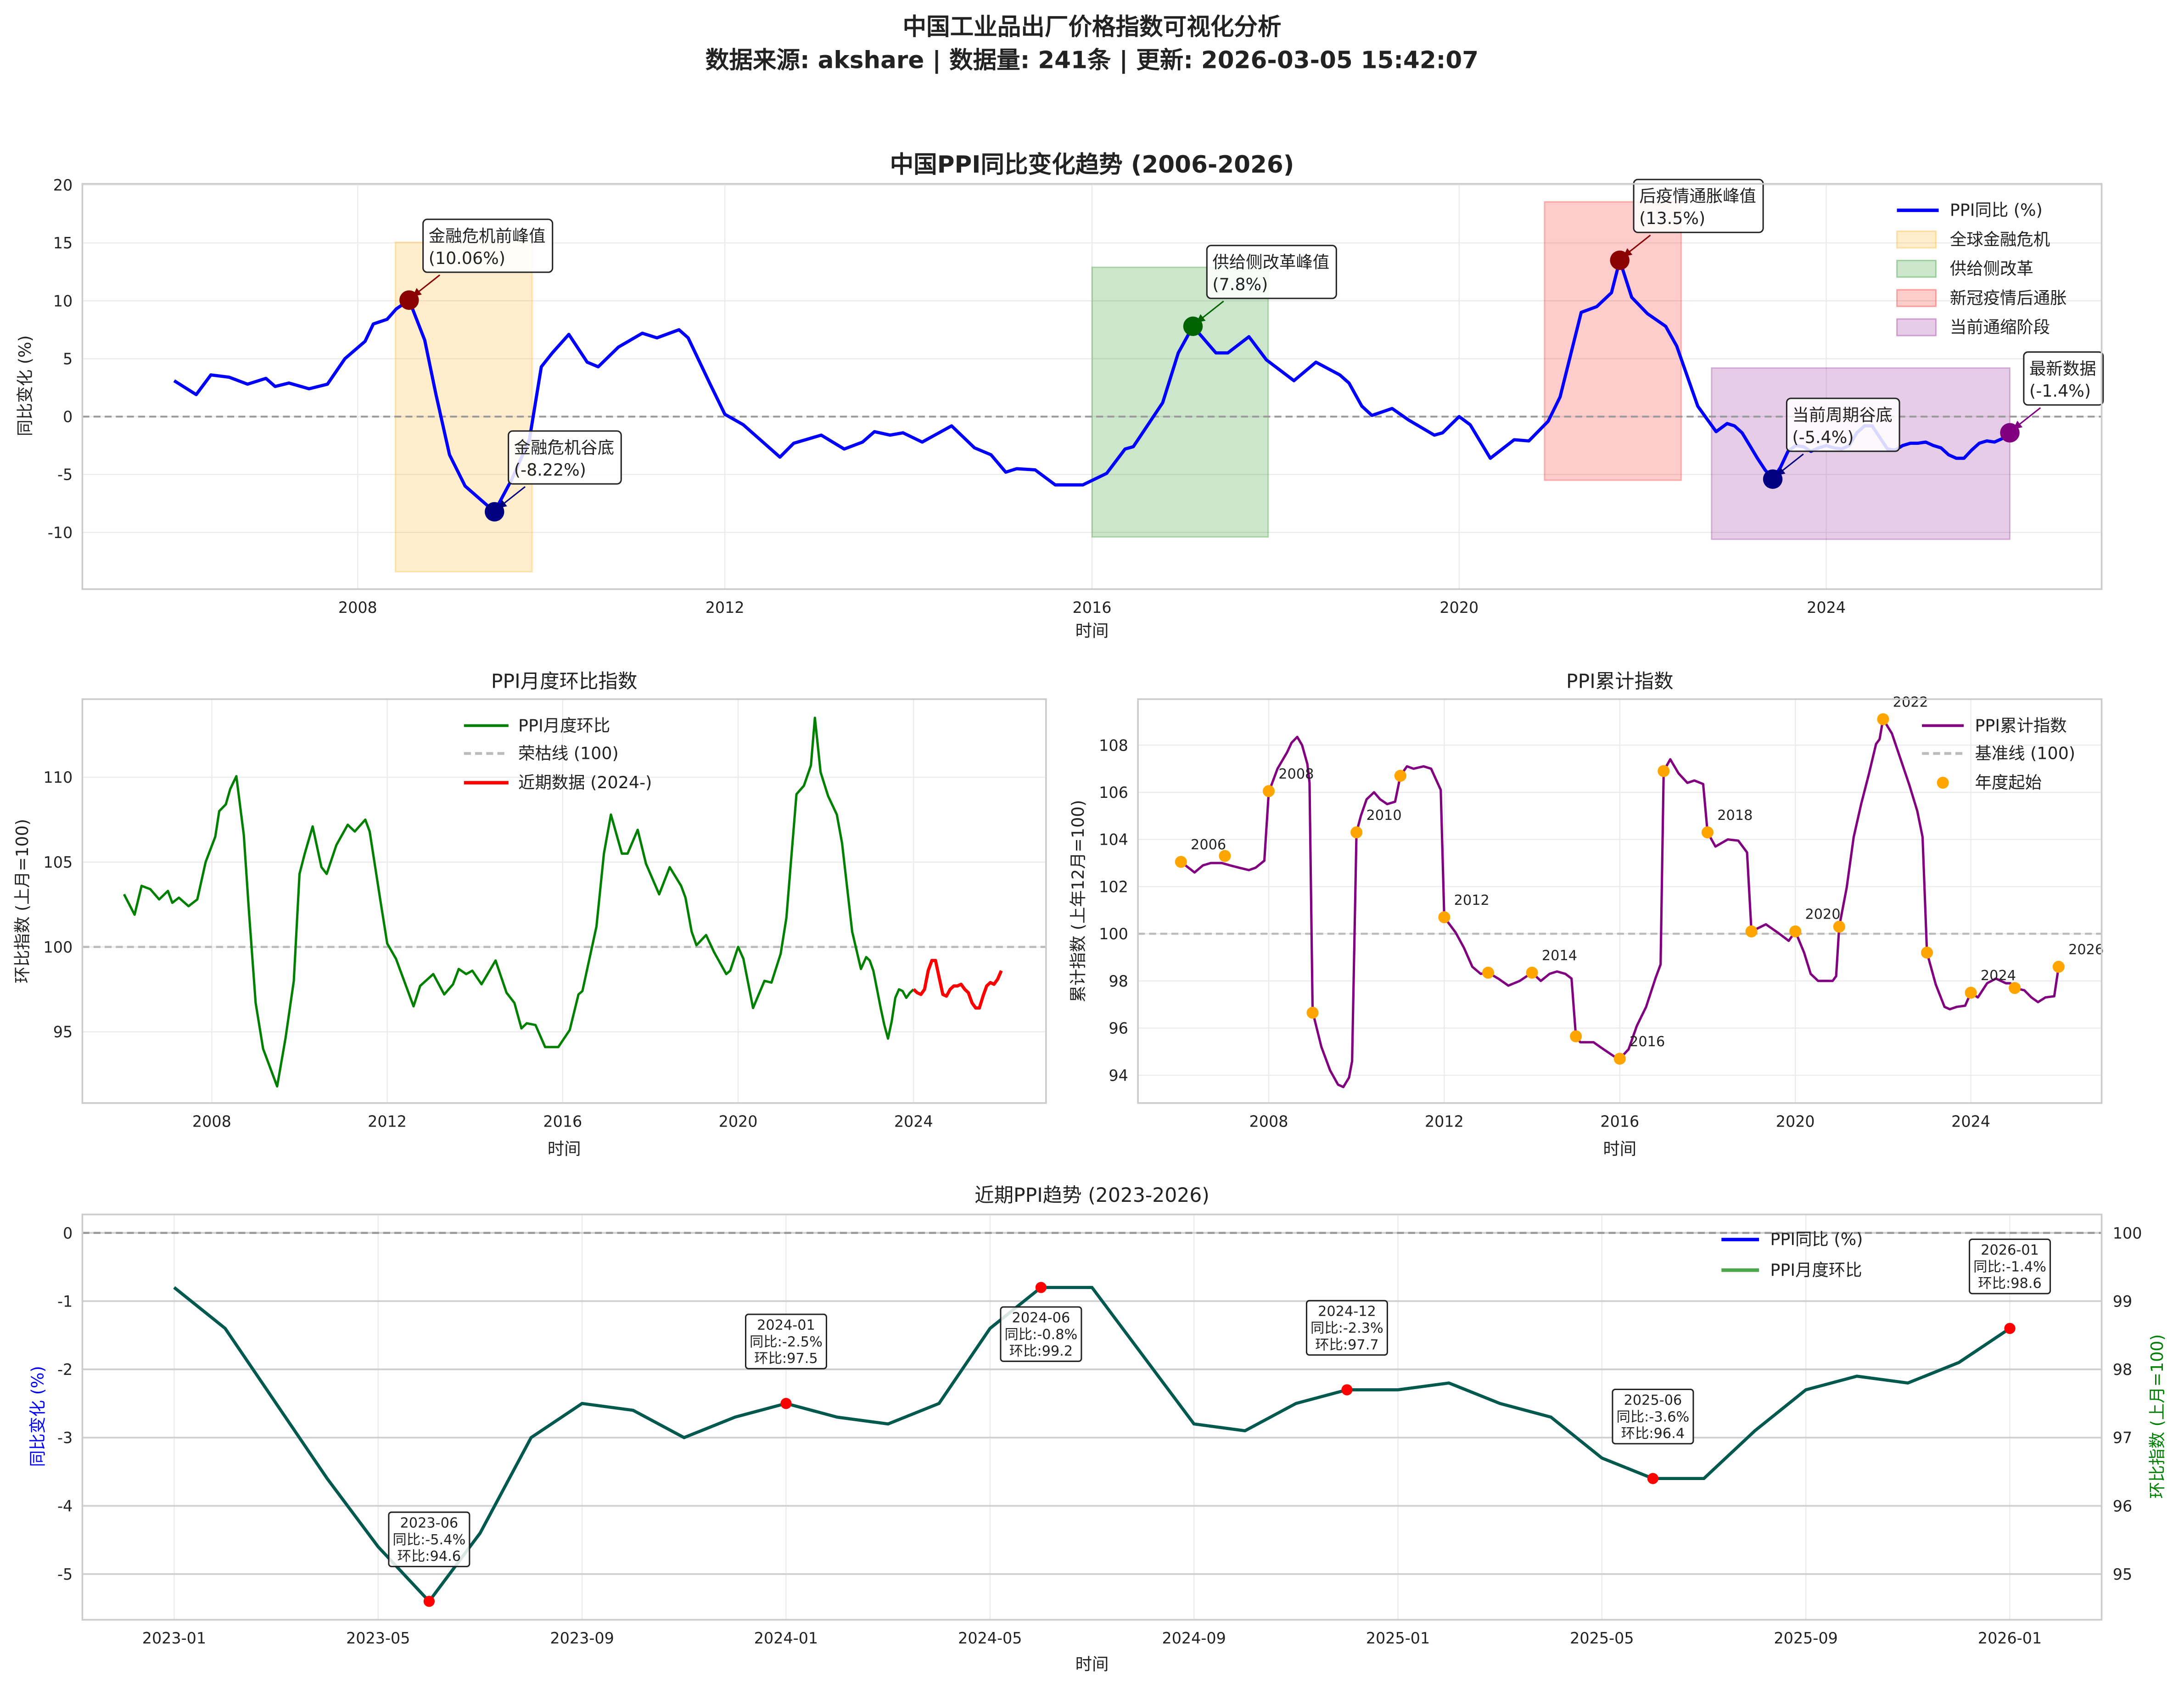  Describe the element at coordinates (467, 258) in the screenshot. I see `annotation-value: (10.06%)` at that location.